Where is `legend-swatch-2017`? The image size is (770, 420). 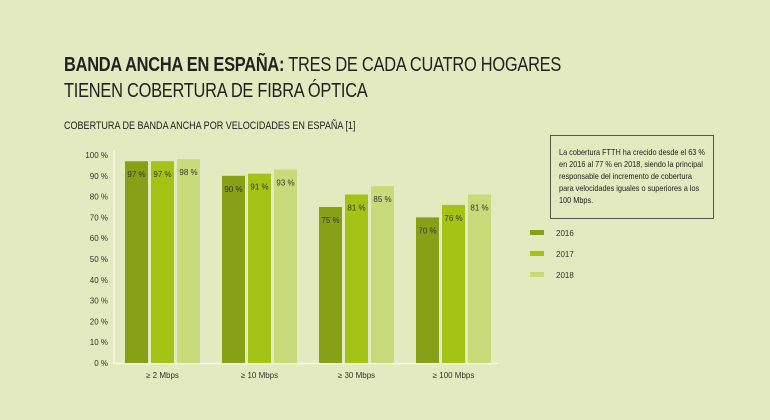 legend-swatch-2017 is located at coordinates (537, 253).